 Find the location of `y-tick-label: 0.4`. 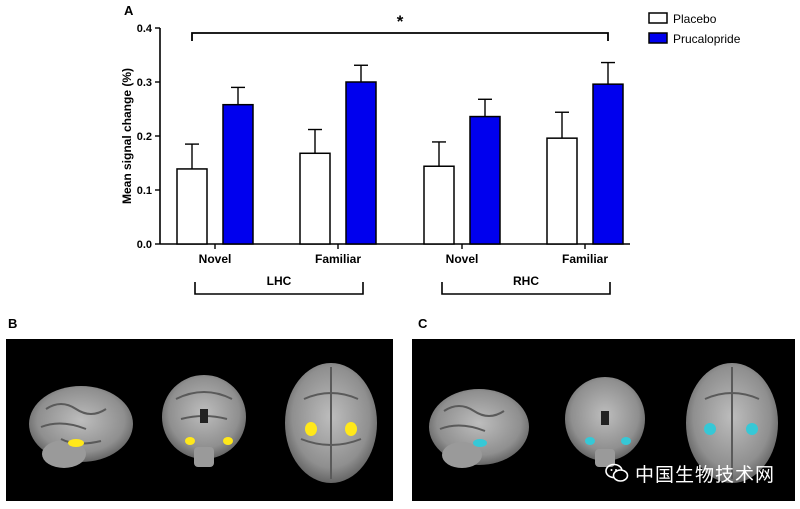

y-tick-label: 0.4 is located at coordinates (145, 29).